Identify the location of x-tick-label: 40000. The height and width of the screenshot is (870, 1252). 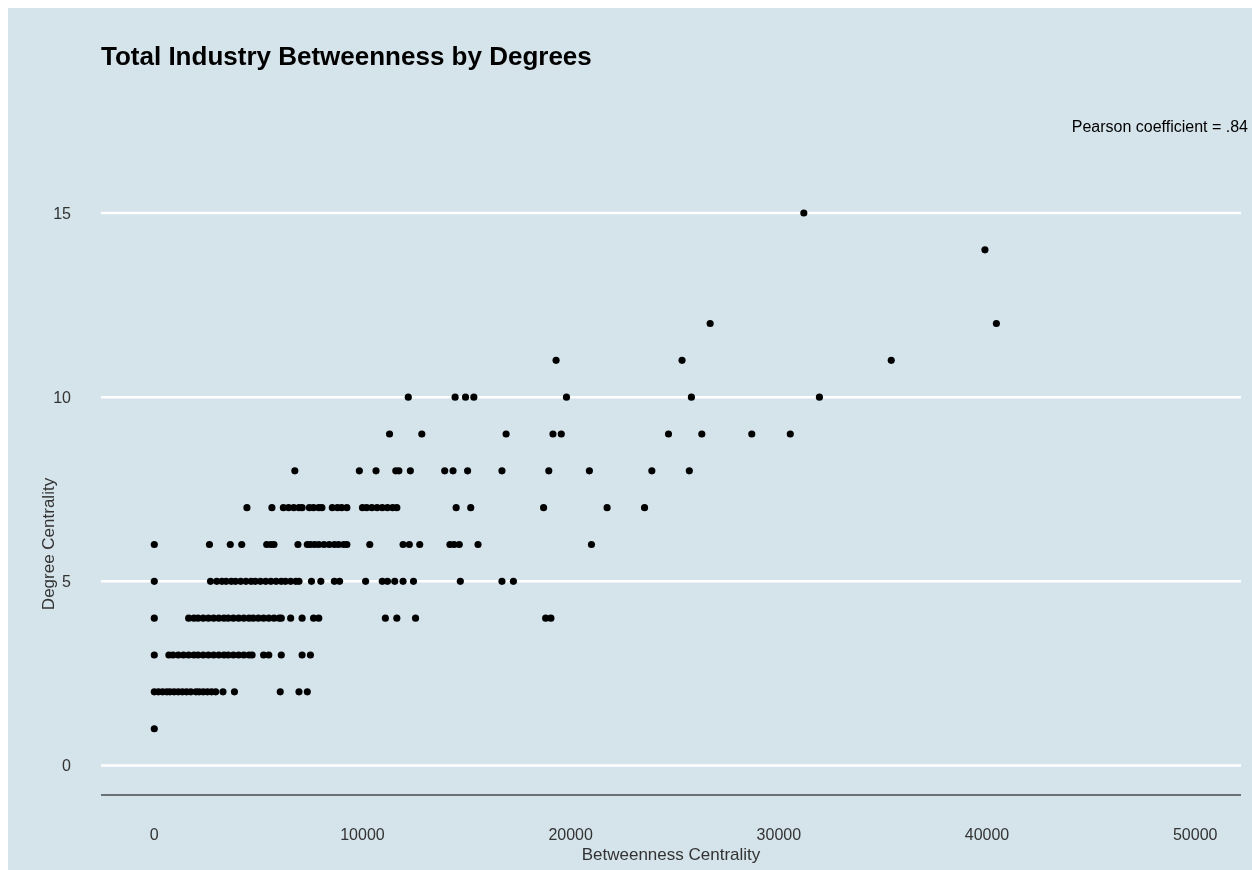
(987, 834).